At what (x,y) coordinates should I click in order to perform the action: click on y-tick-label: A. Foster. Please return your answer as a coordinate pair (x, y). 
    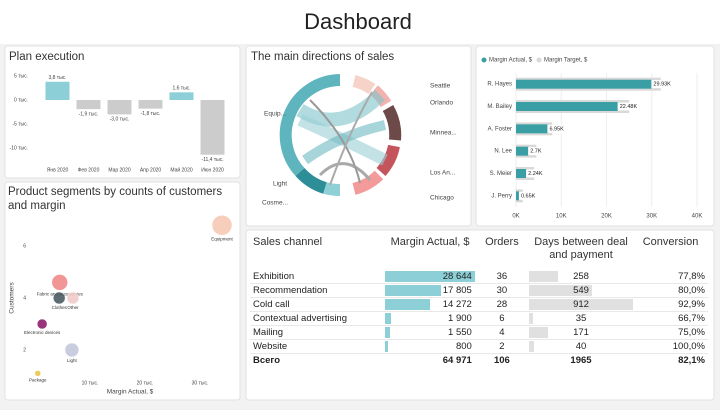
    Looking at the image, I should click on (500, 129).